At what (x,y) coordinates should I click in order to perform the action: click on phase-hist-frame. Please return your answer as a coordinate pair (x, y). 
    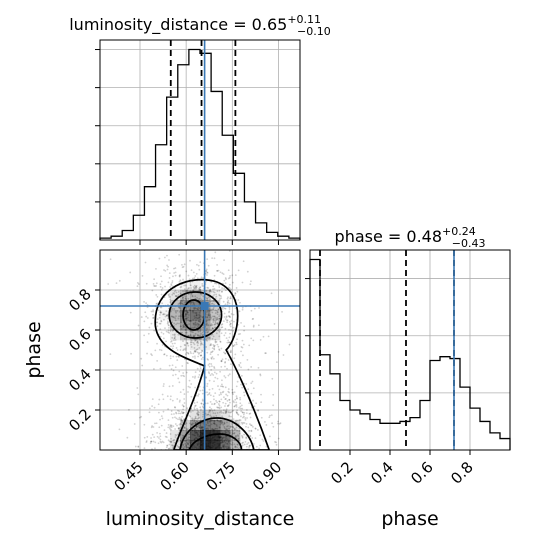
    Looking at the image, I should click on (410, 350).